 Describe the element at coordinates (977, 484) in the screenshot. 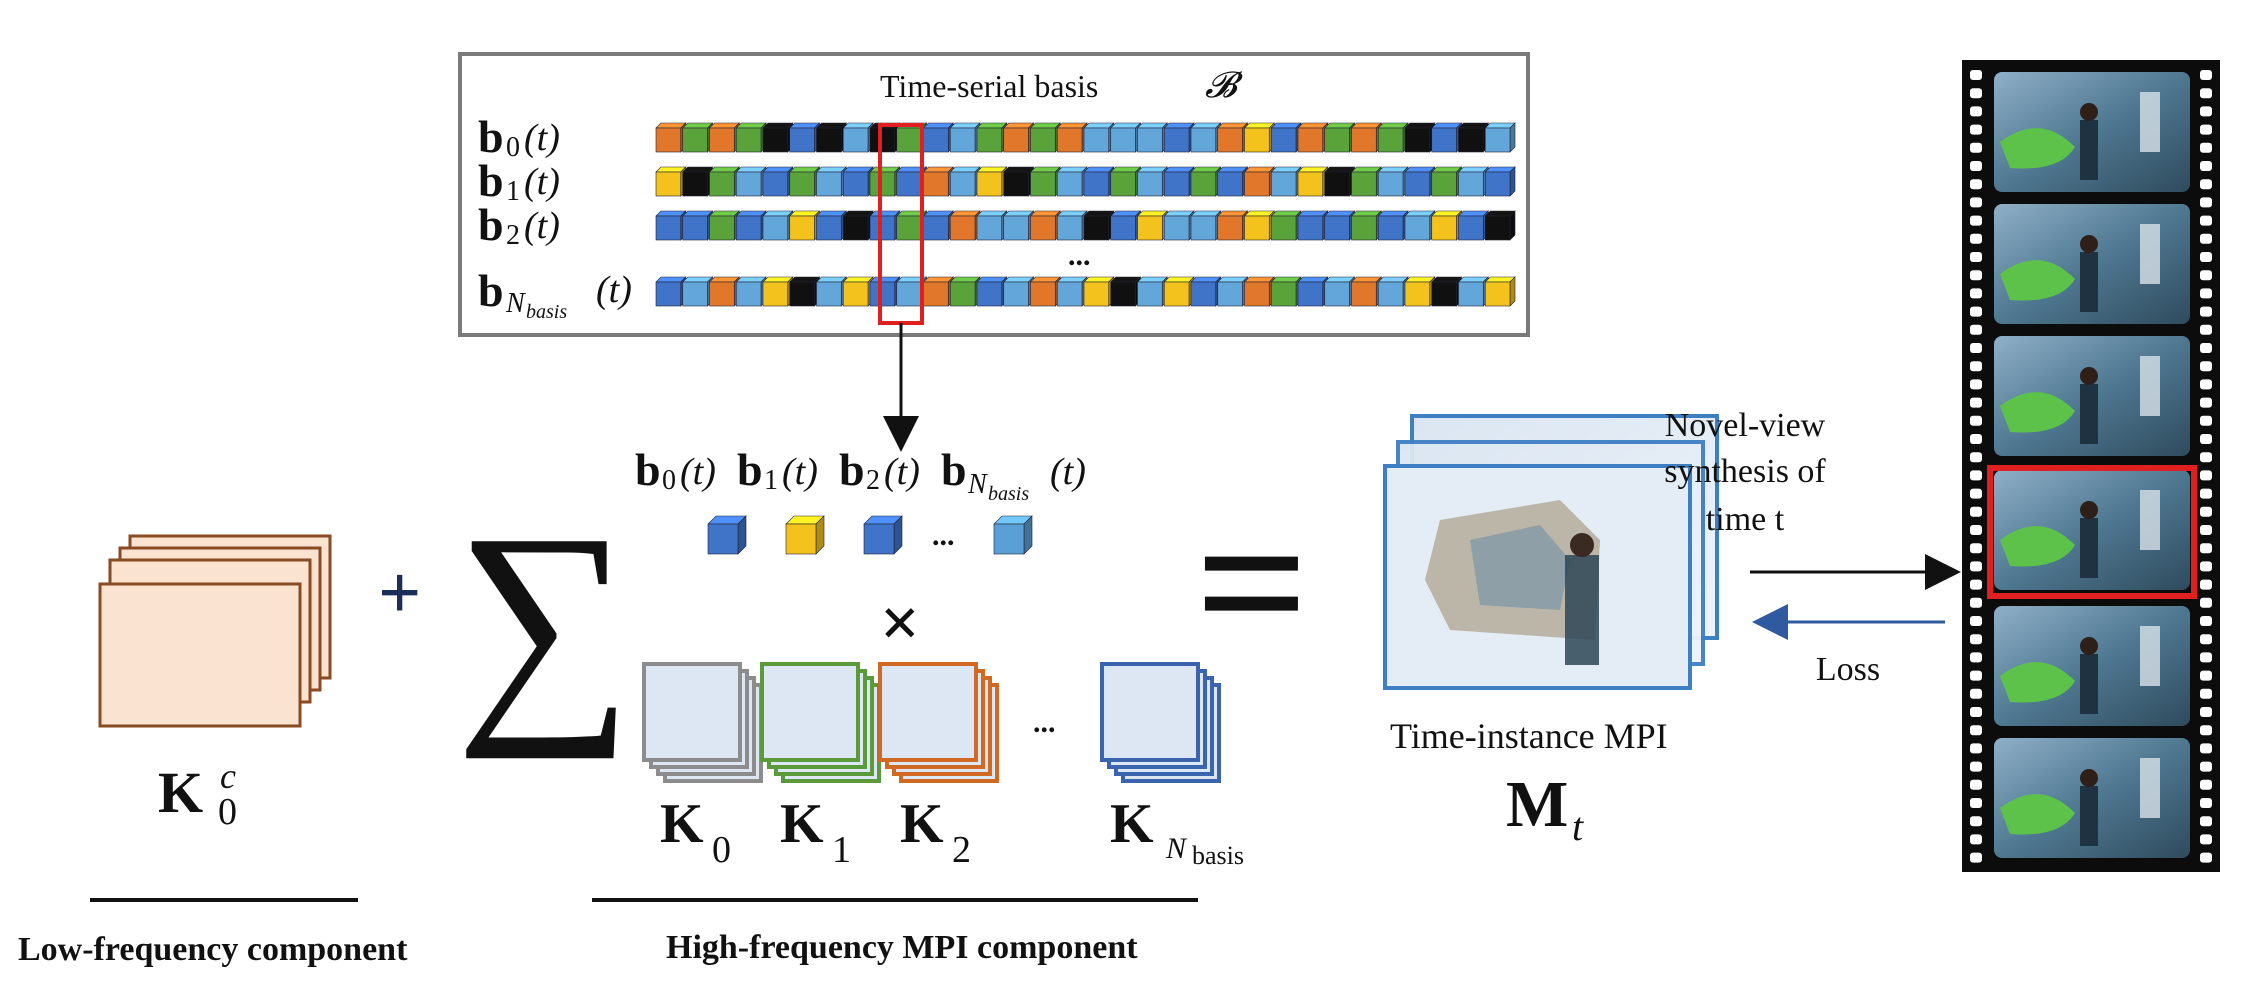

I see `coef-sub-n: N` at that location.